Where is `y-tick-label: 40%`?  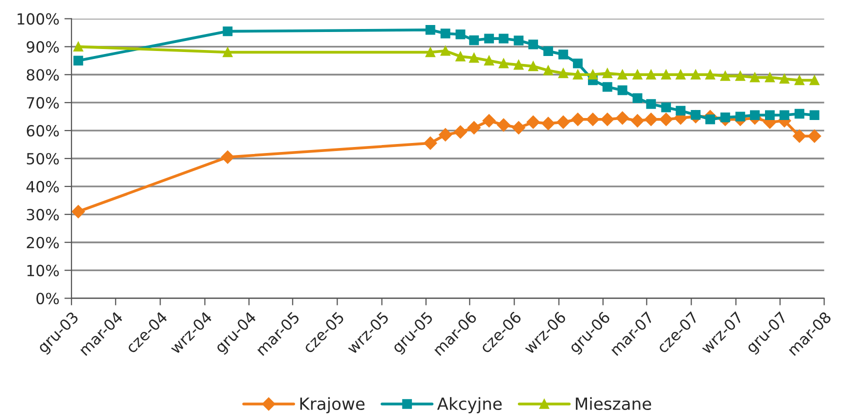 y-tick-label: 40% is located at coordinates (42, 186).